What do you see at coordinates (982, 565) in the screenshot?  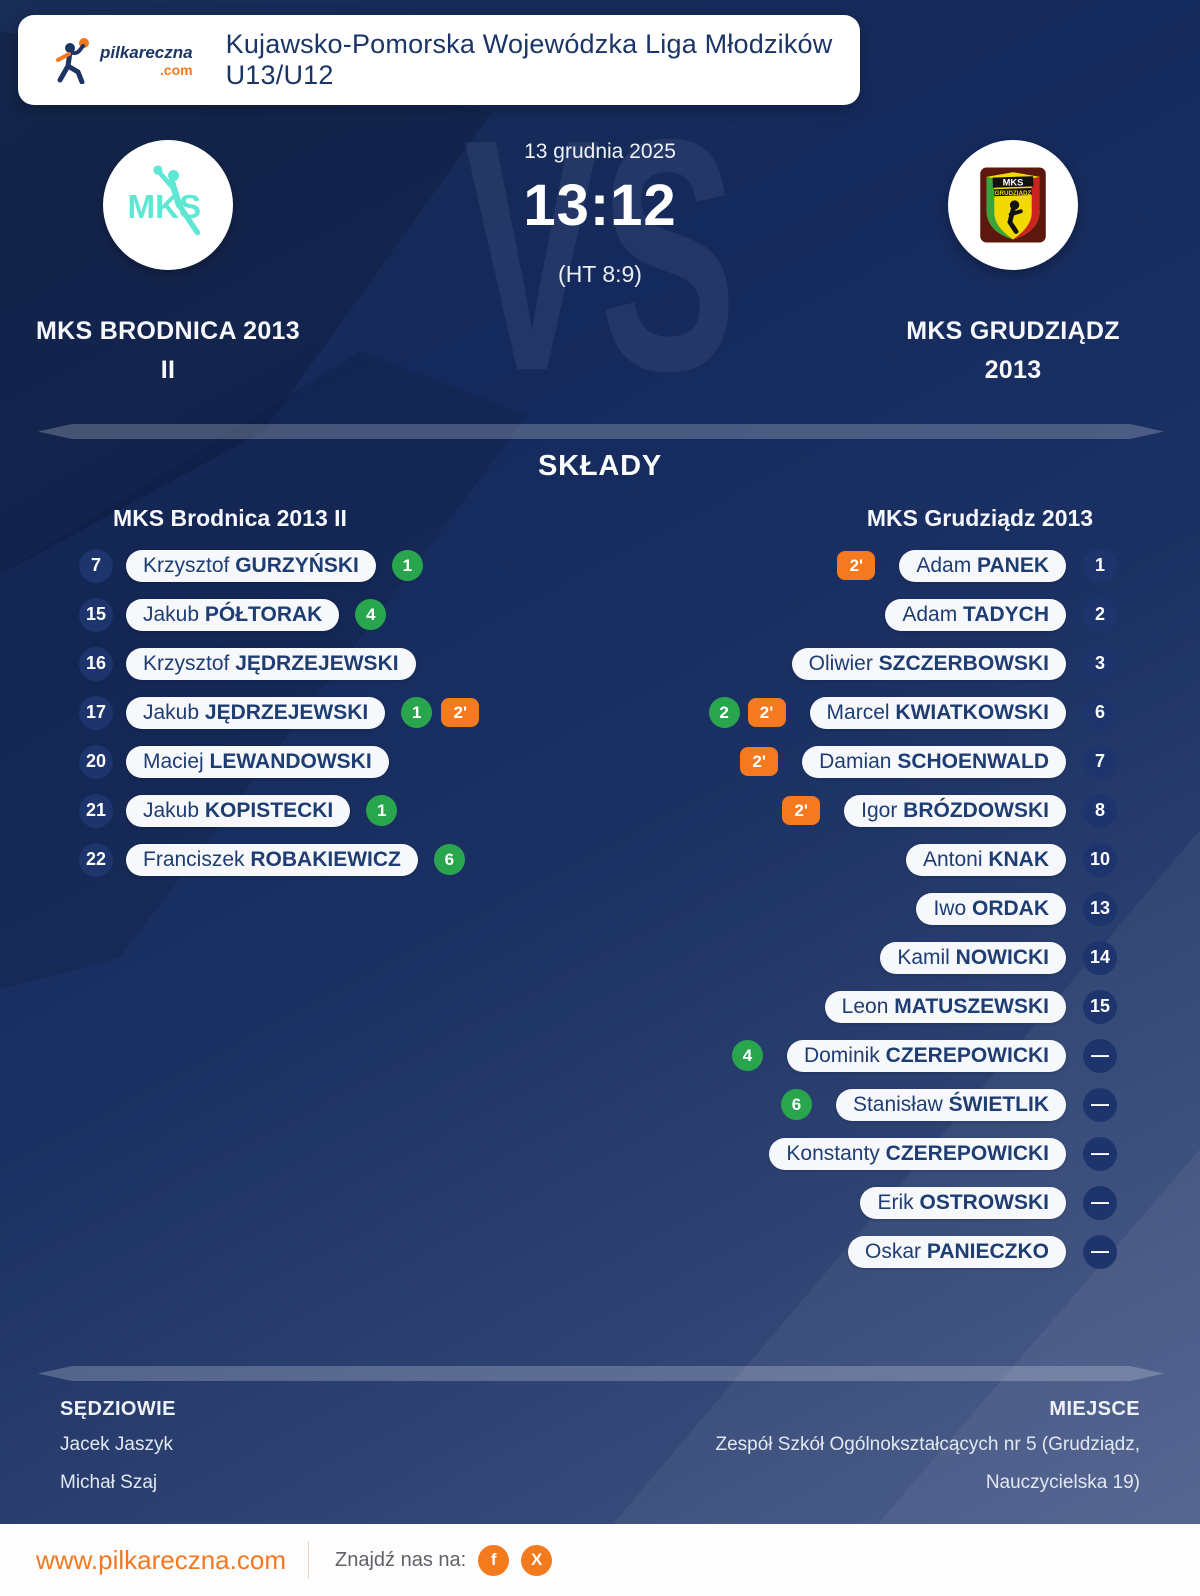 I see `player-name-pill: Adam PANEK` at bounding box center [982, 565].